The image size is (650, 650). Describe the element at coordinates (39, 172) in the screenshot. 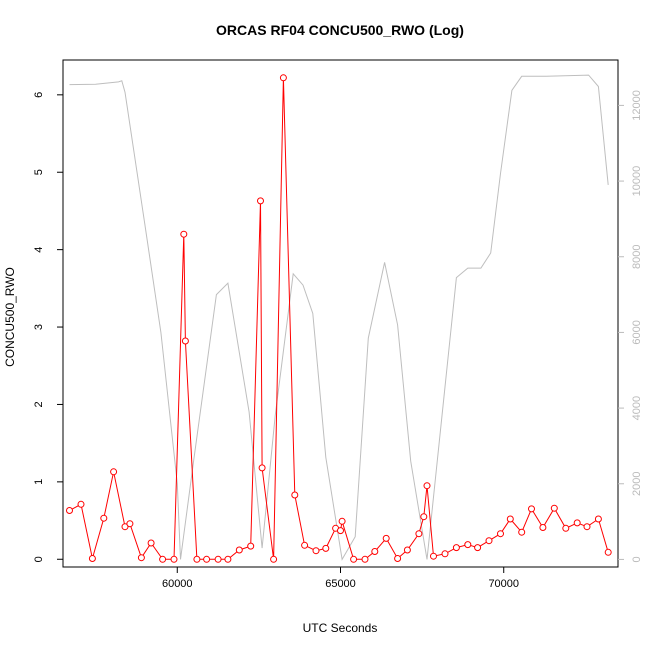

I see `y-tick-label: 5` at that location.